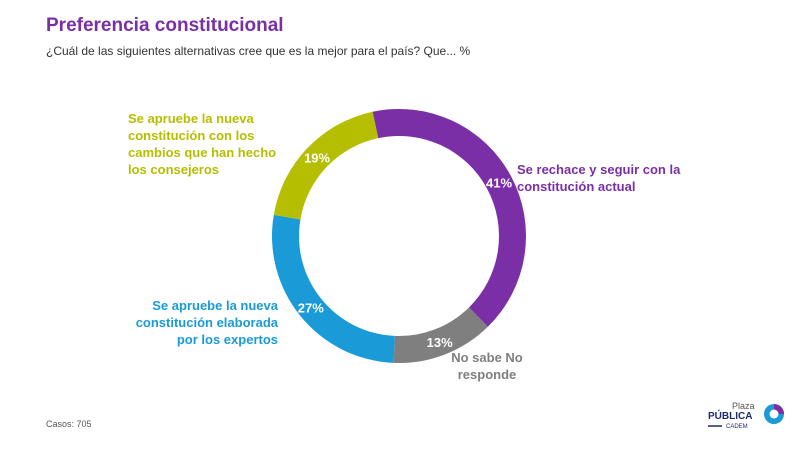 The height and width of the screenshot is (451, 800). What do you see at coordinates (165, 25) in the screenshot?
I see `chart-title: Preferencia constitucional` at bounding box center [165, 25].